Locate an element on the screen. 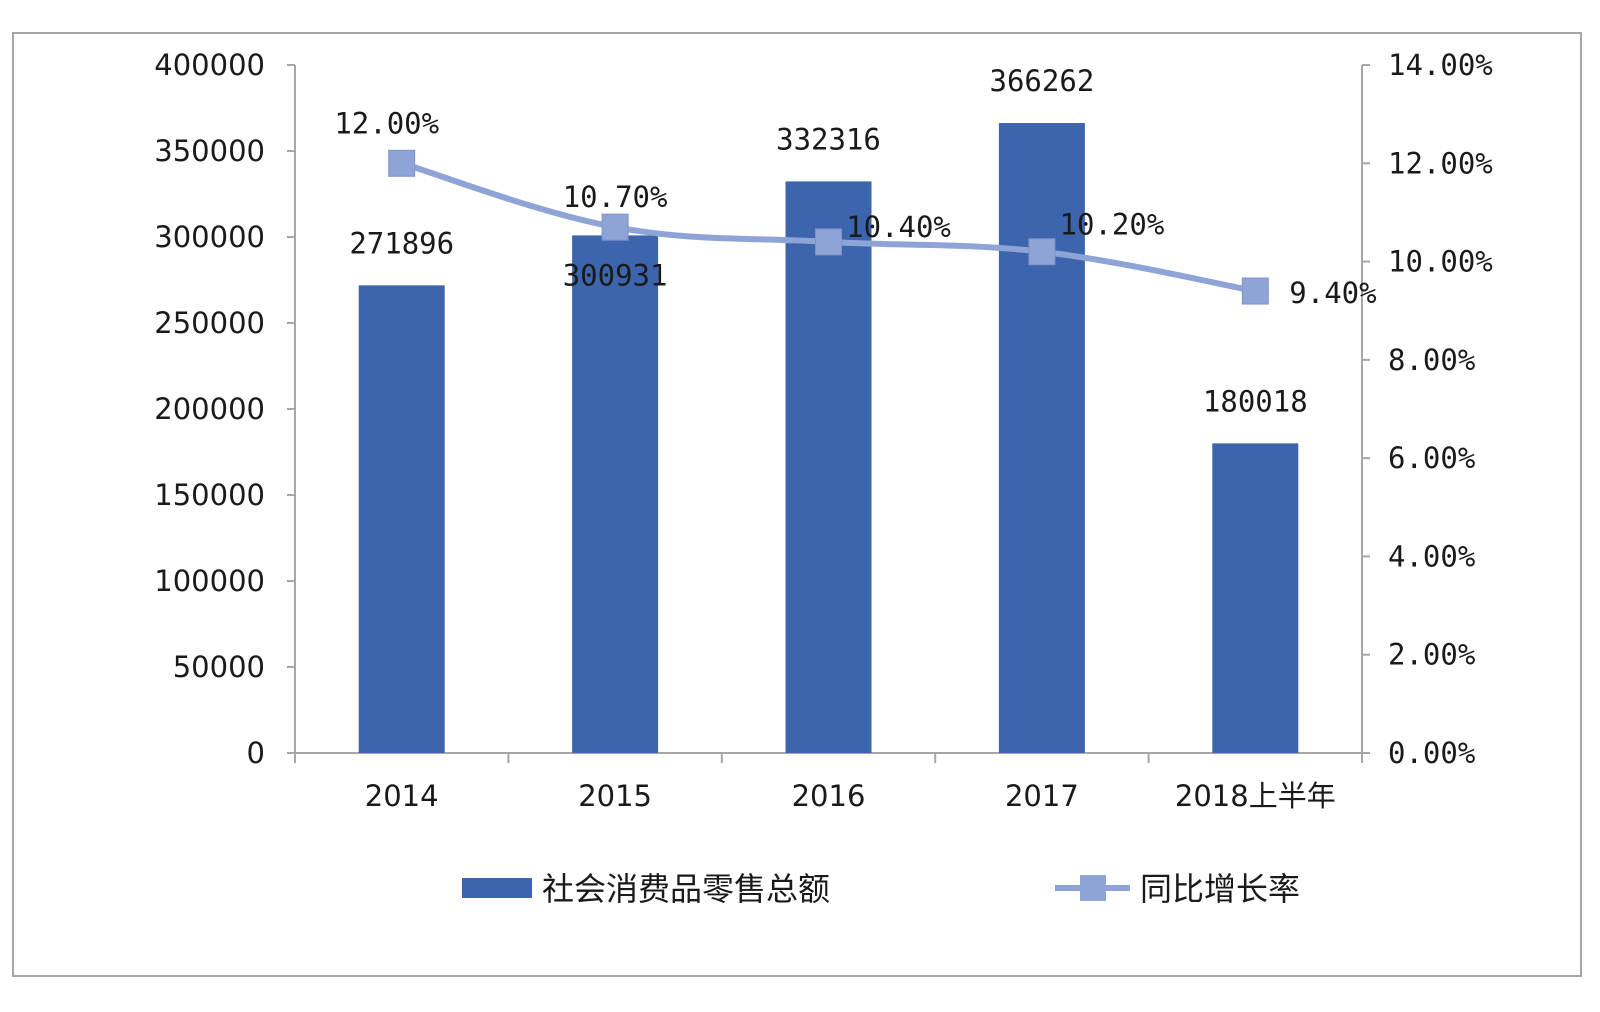 The image size is (1600, 1012). bar-data-label: 300931 is located at coordinates (615, 275).